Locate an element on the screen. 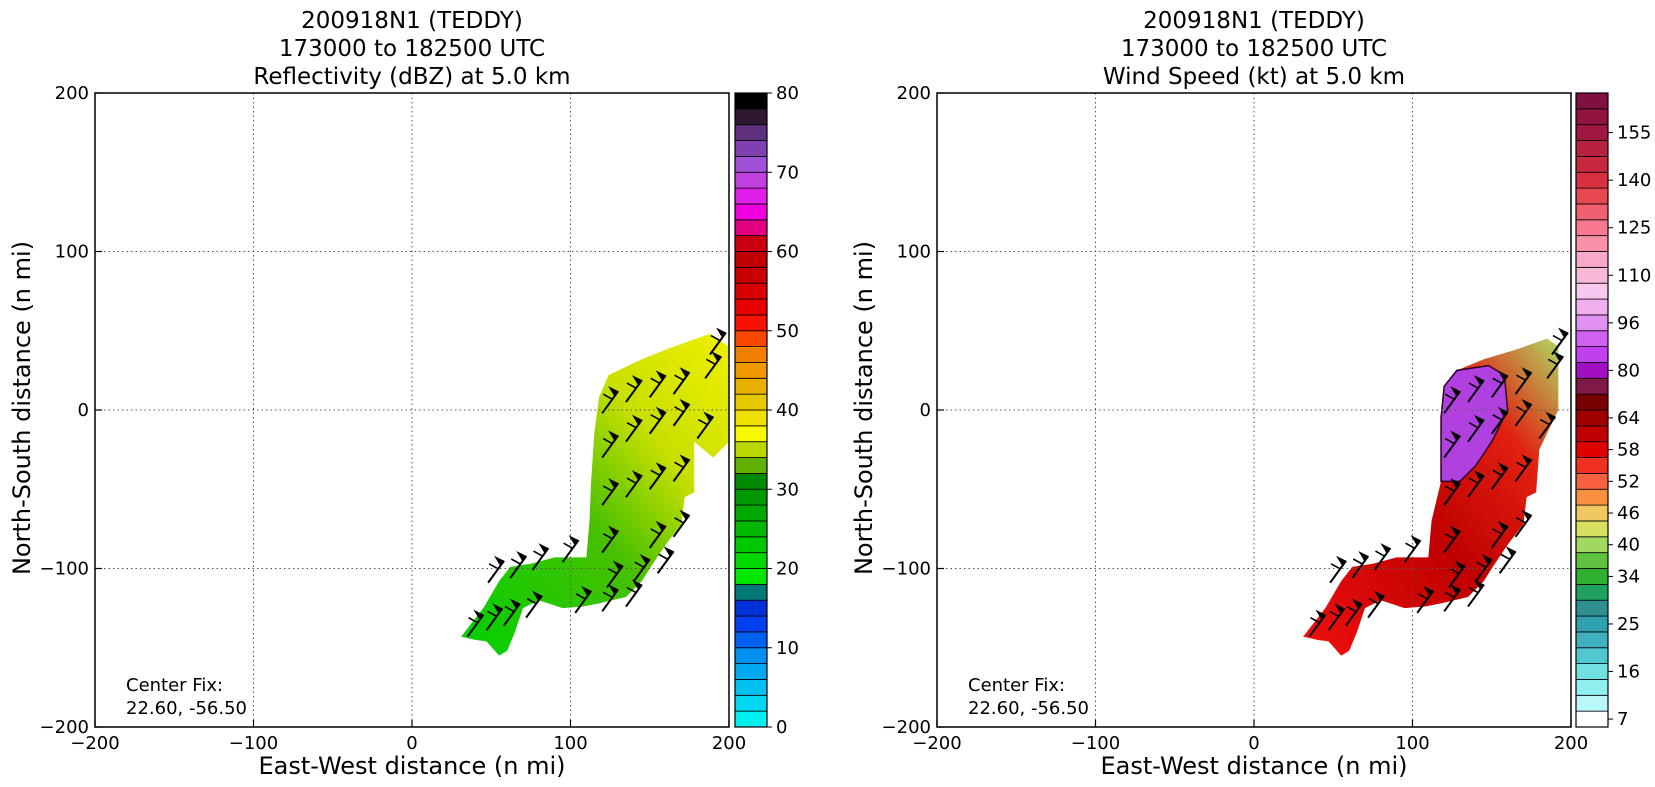 Image resolution: width=1655 pixels, height=787 pixels. y-tick-label: −200 is located at coordinates (64, 727).